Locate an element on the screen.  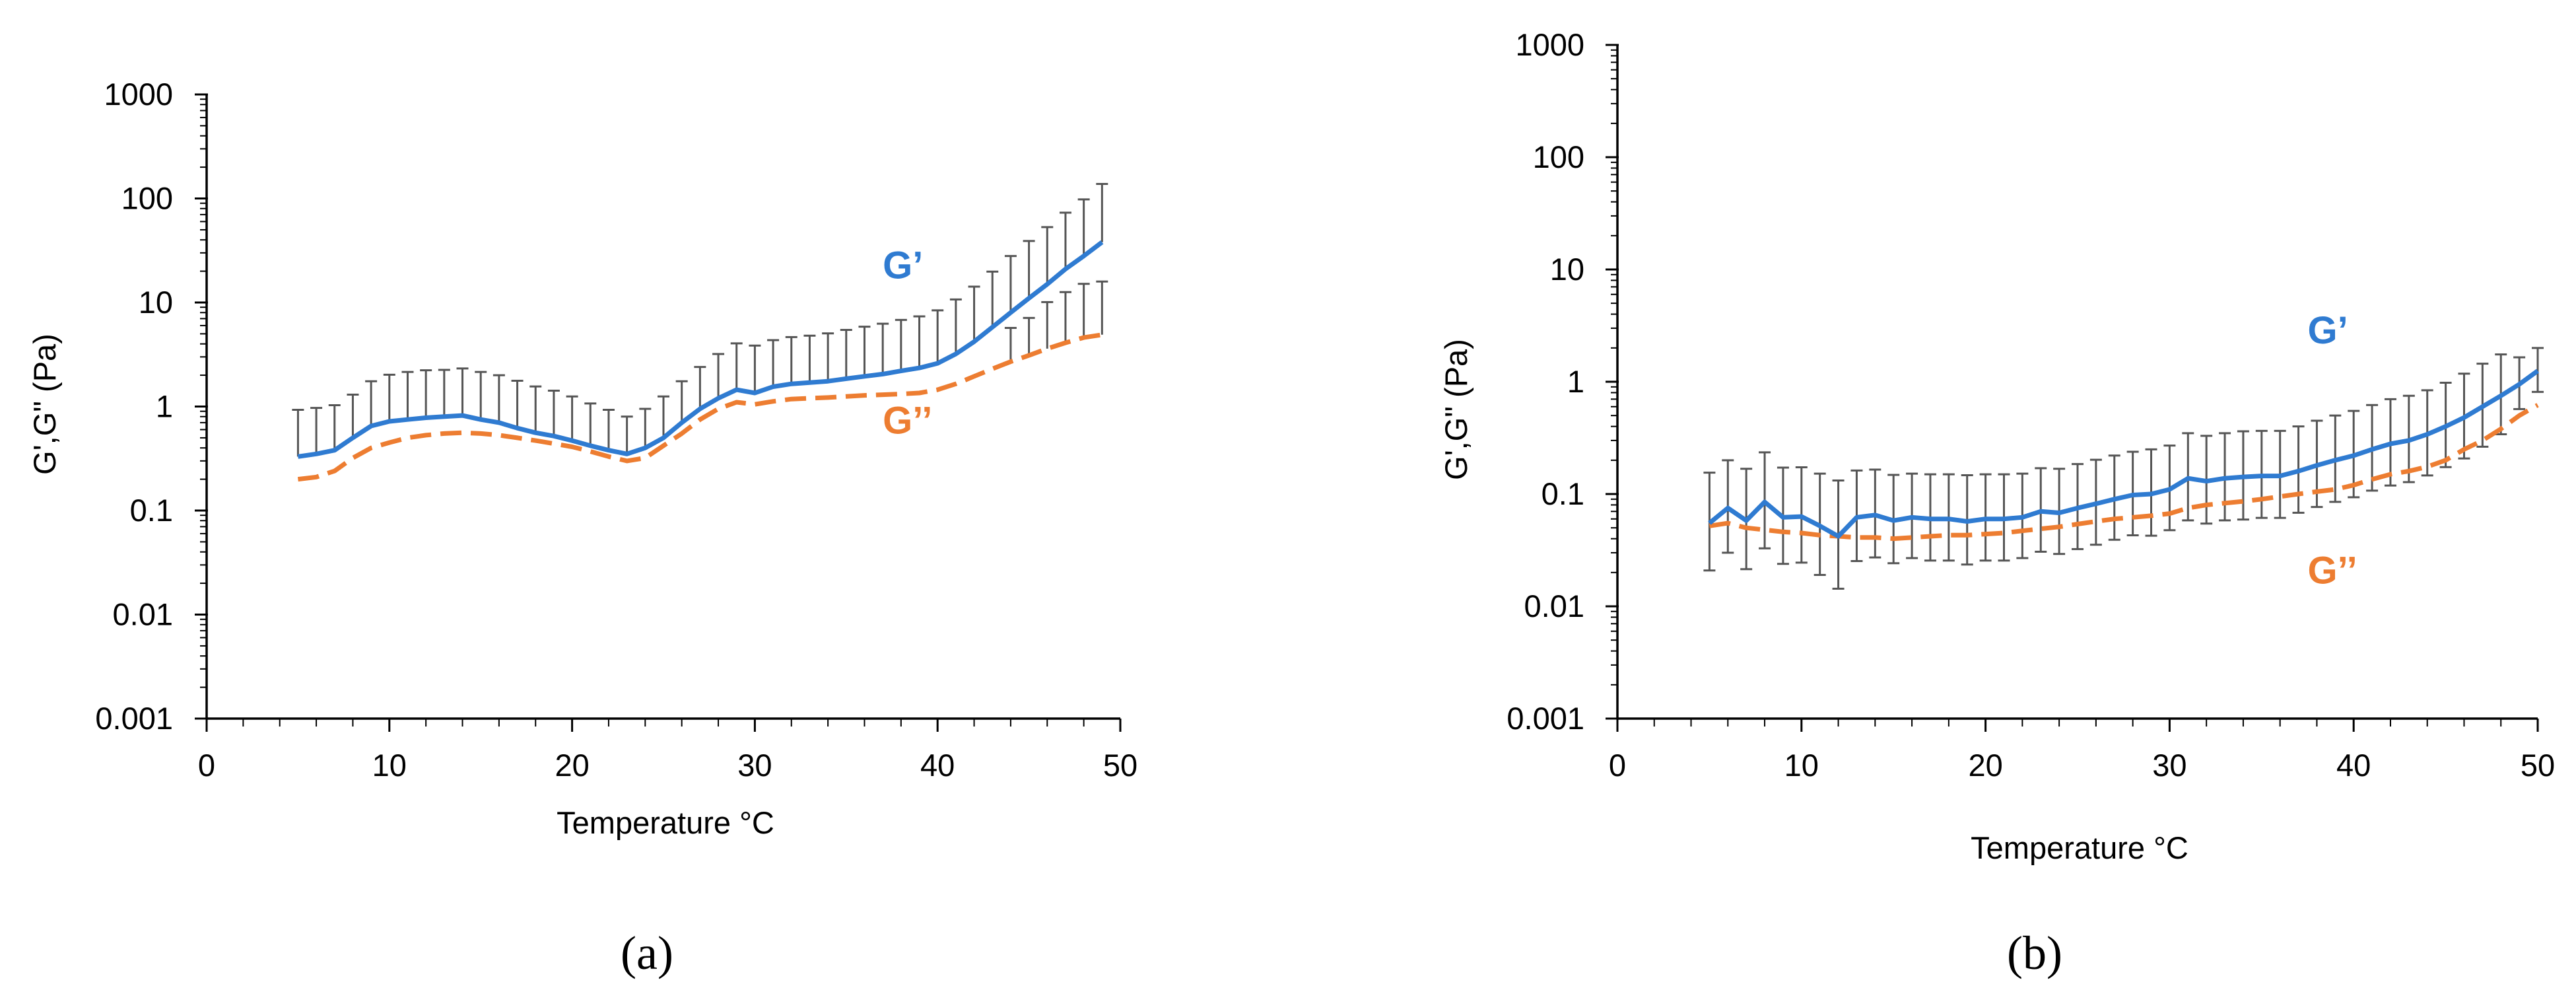
chart-b-series-g-prime-line is located at coordinates (2124, 454).